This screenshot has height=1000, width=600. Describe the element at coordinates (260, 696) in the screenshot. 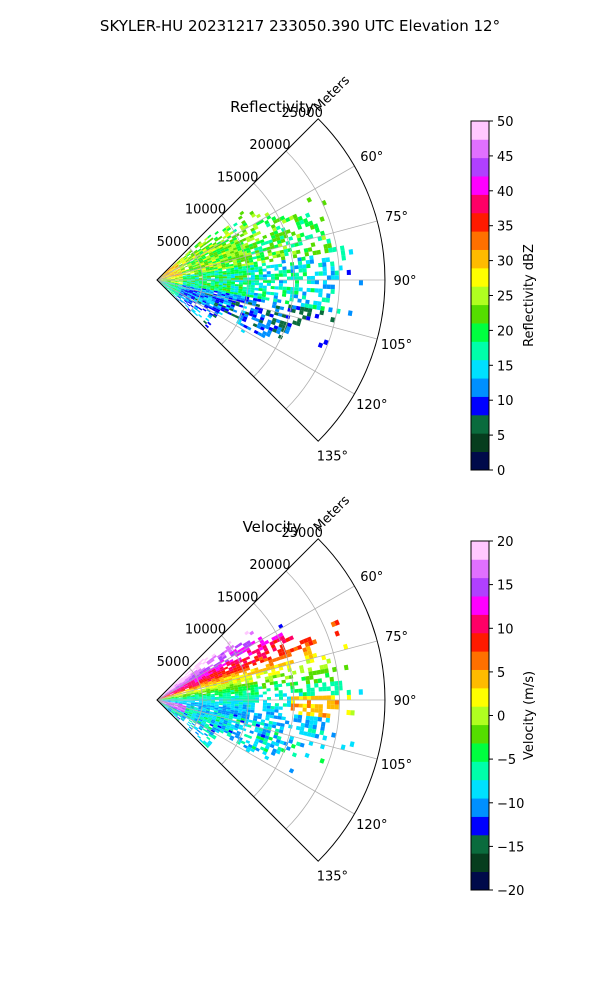

I see `velocity-echo-field` at that location.